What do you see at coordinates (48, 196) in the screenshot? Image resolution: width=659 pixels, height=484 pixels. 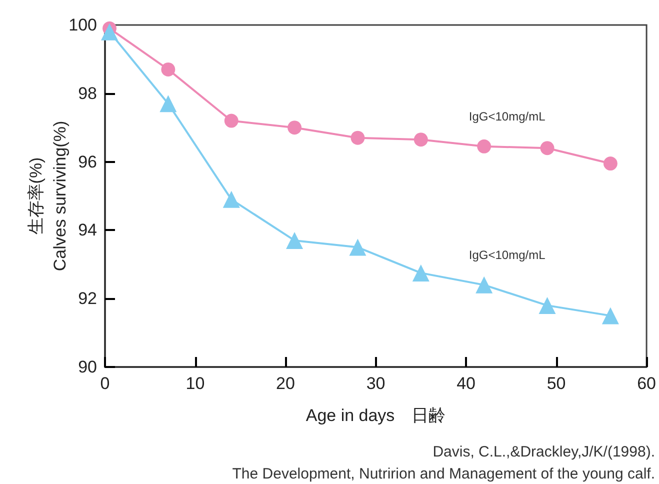 I see `y-axis-title: 生存率(%) Calves surviving(%)` at bounding box center [48, 196].